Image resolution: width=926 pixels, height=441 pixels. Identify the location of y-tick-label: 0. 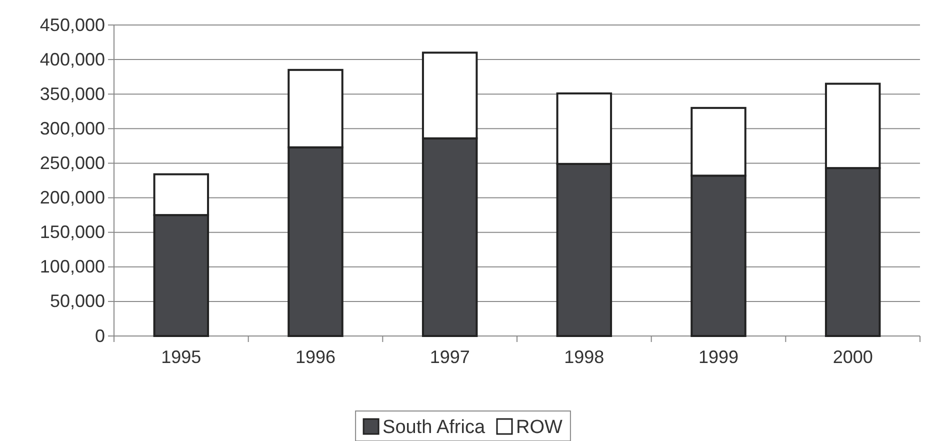
(99, 336).